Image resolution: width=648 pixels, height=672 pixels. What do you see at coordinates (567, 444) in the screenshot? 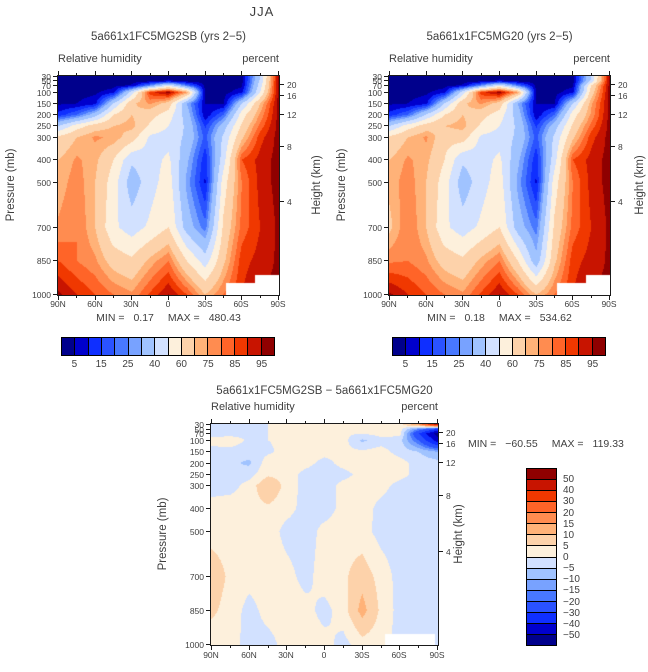
I see `max-label: MAX =` at bounding box center [567, 444].